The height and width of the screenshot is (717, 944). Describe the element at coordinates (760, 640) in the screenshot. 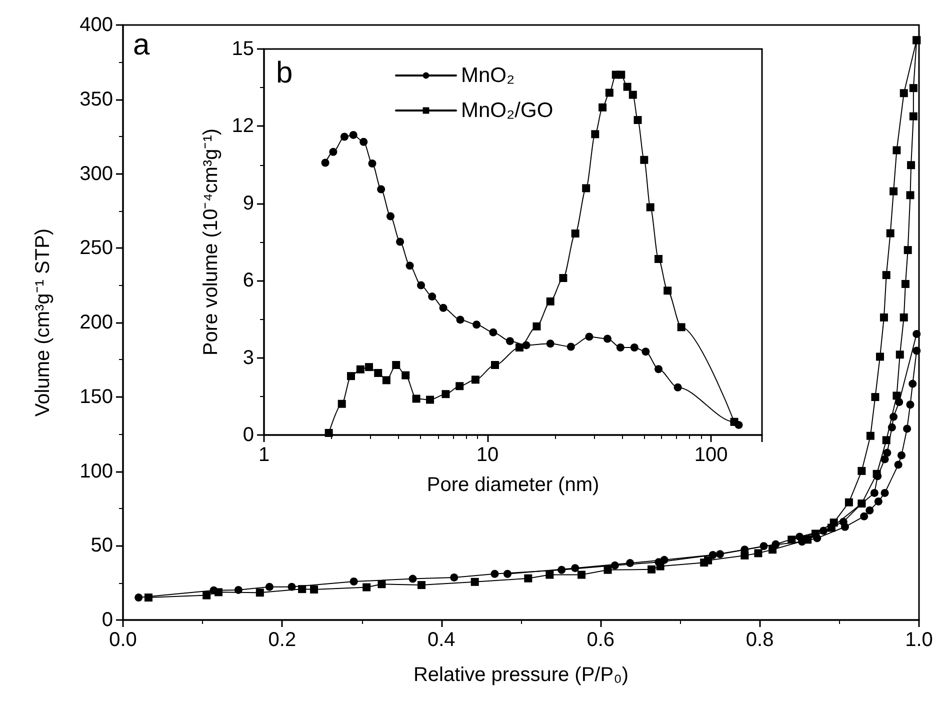

I see `x-tick-label: 0.8` at that location.